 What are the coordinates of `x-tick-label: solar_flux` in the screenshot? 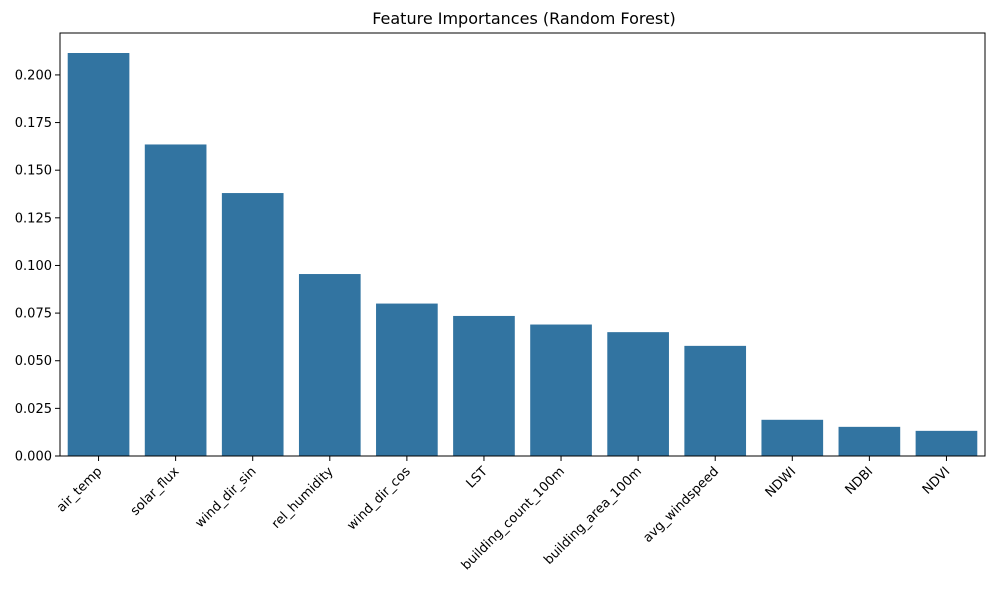 It's located at (155, 491).